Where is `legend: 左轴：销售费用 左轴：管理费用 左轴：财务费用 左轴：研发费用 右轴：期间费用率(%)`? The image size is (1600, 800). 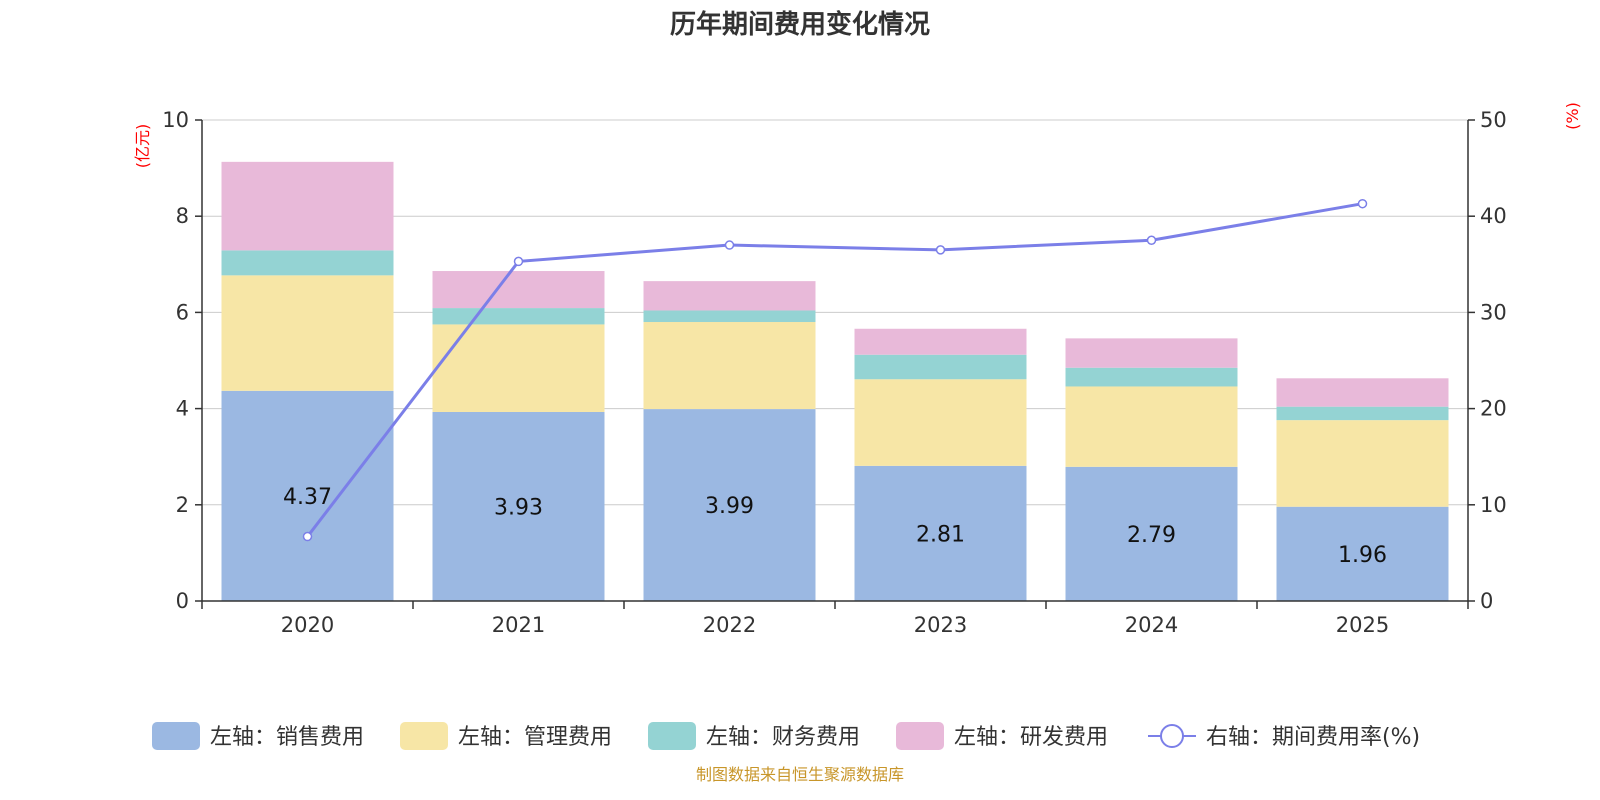
legend: 左轴：销售费用 左轴：管理费用 左轴：财务费用 左轴：研发费用 右轴：期间费用率(%) is located at coordinates (786, 736).